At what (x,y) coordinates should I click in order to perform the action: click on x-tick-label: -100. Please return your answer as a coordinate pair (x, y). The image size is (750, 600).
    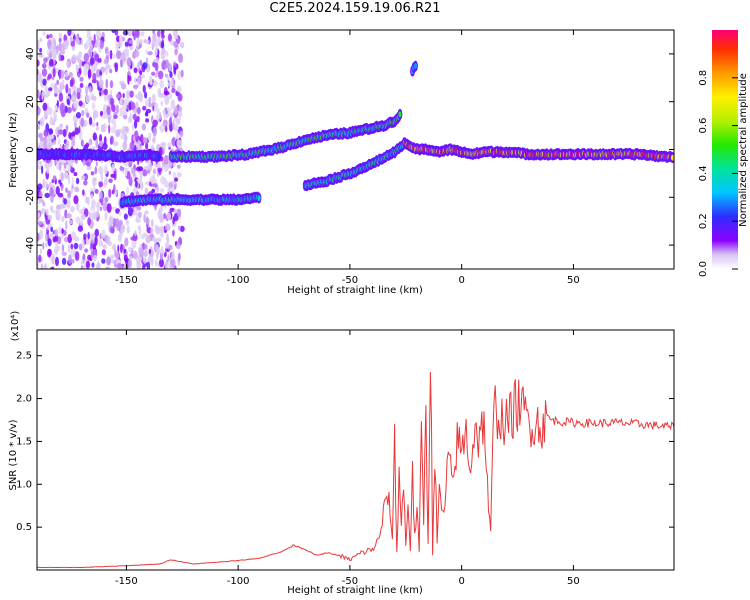
    Looking at the image, I should click on (238, 280).